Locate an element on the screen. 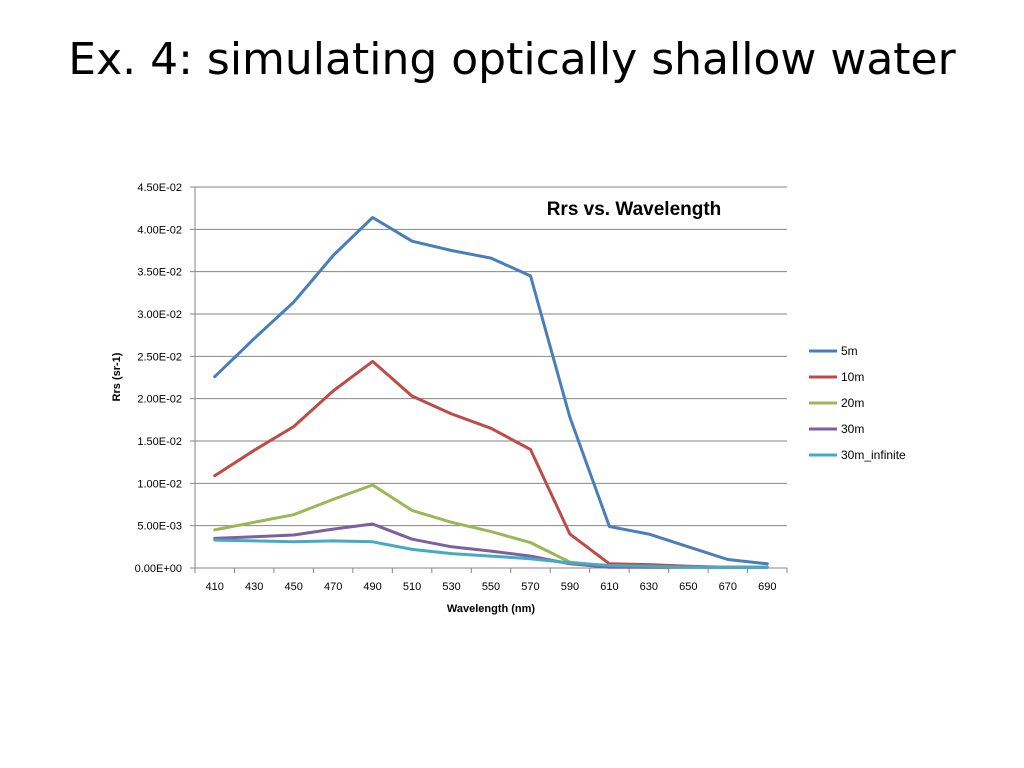 This screenshot has width=1024, height=768. x-tick-label: 670 is located at coordinates (728, 587).